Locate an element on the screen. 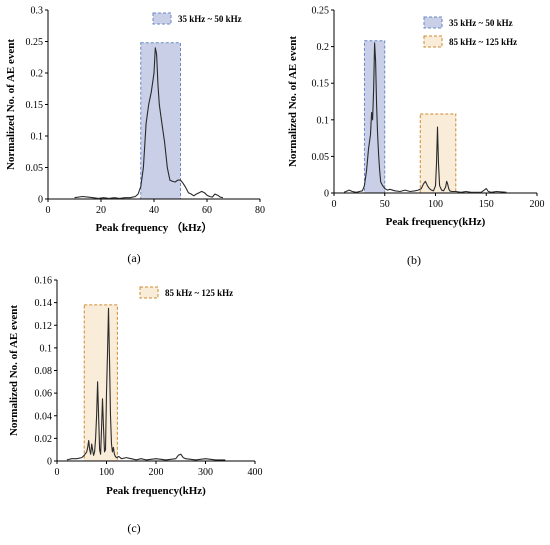 The image size is (550, 545). x-tick-label: 50 is located at coordinates (385, 204).